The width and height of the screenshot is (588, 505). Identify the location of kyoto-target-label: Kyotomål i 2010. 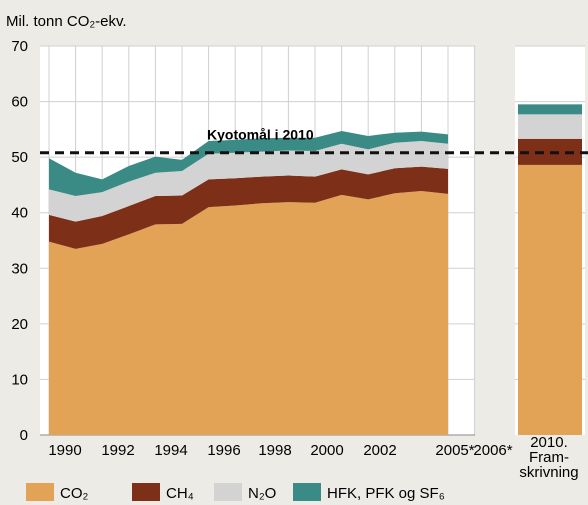
(260, 135).